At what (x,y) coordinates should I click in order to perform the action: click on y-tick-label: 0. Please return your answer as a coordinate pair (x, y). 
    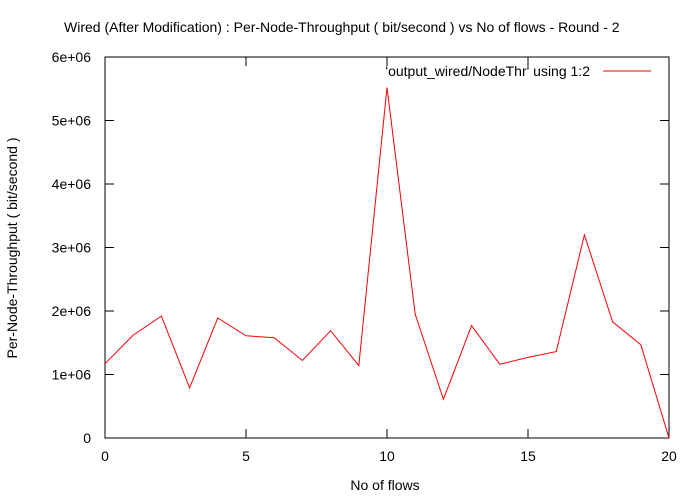
    Looking at the image, I should click on (87, 438).